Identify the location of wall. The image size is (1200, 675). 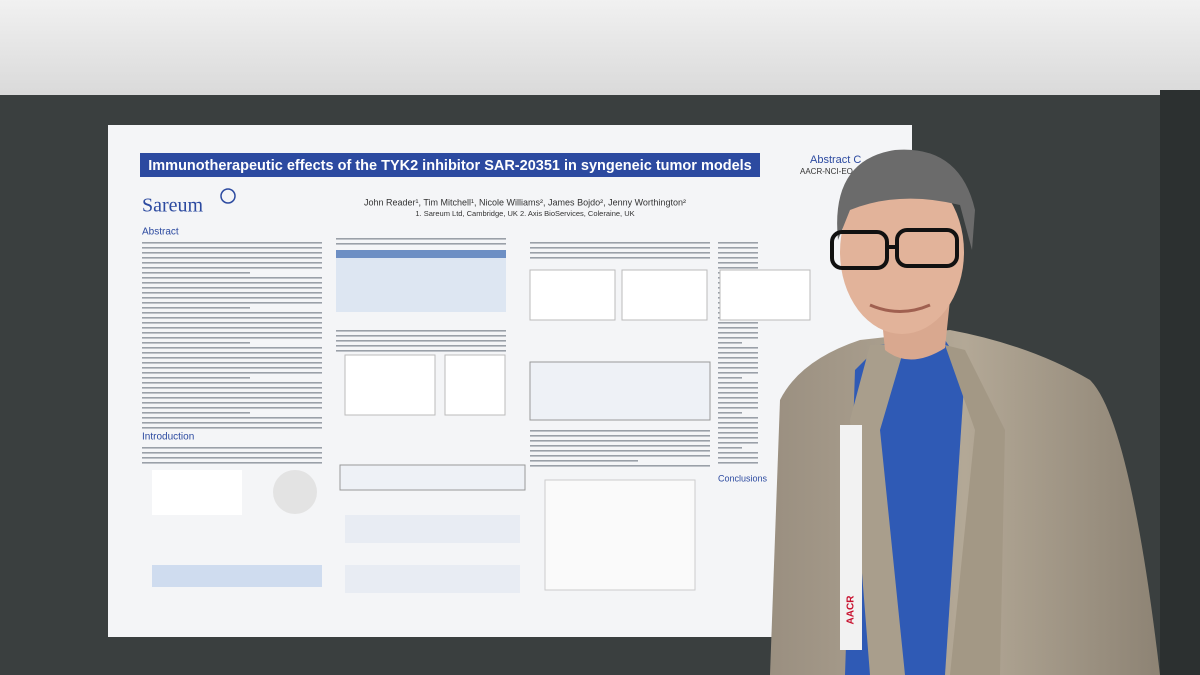
(600, 49).